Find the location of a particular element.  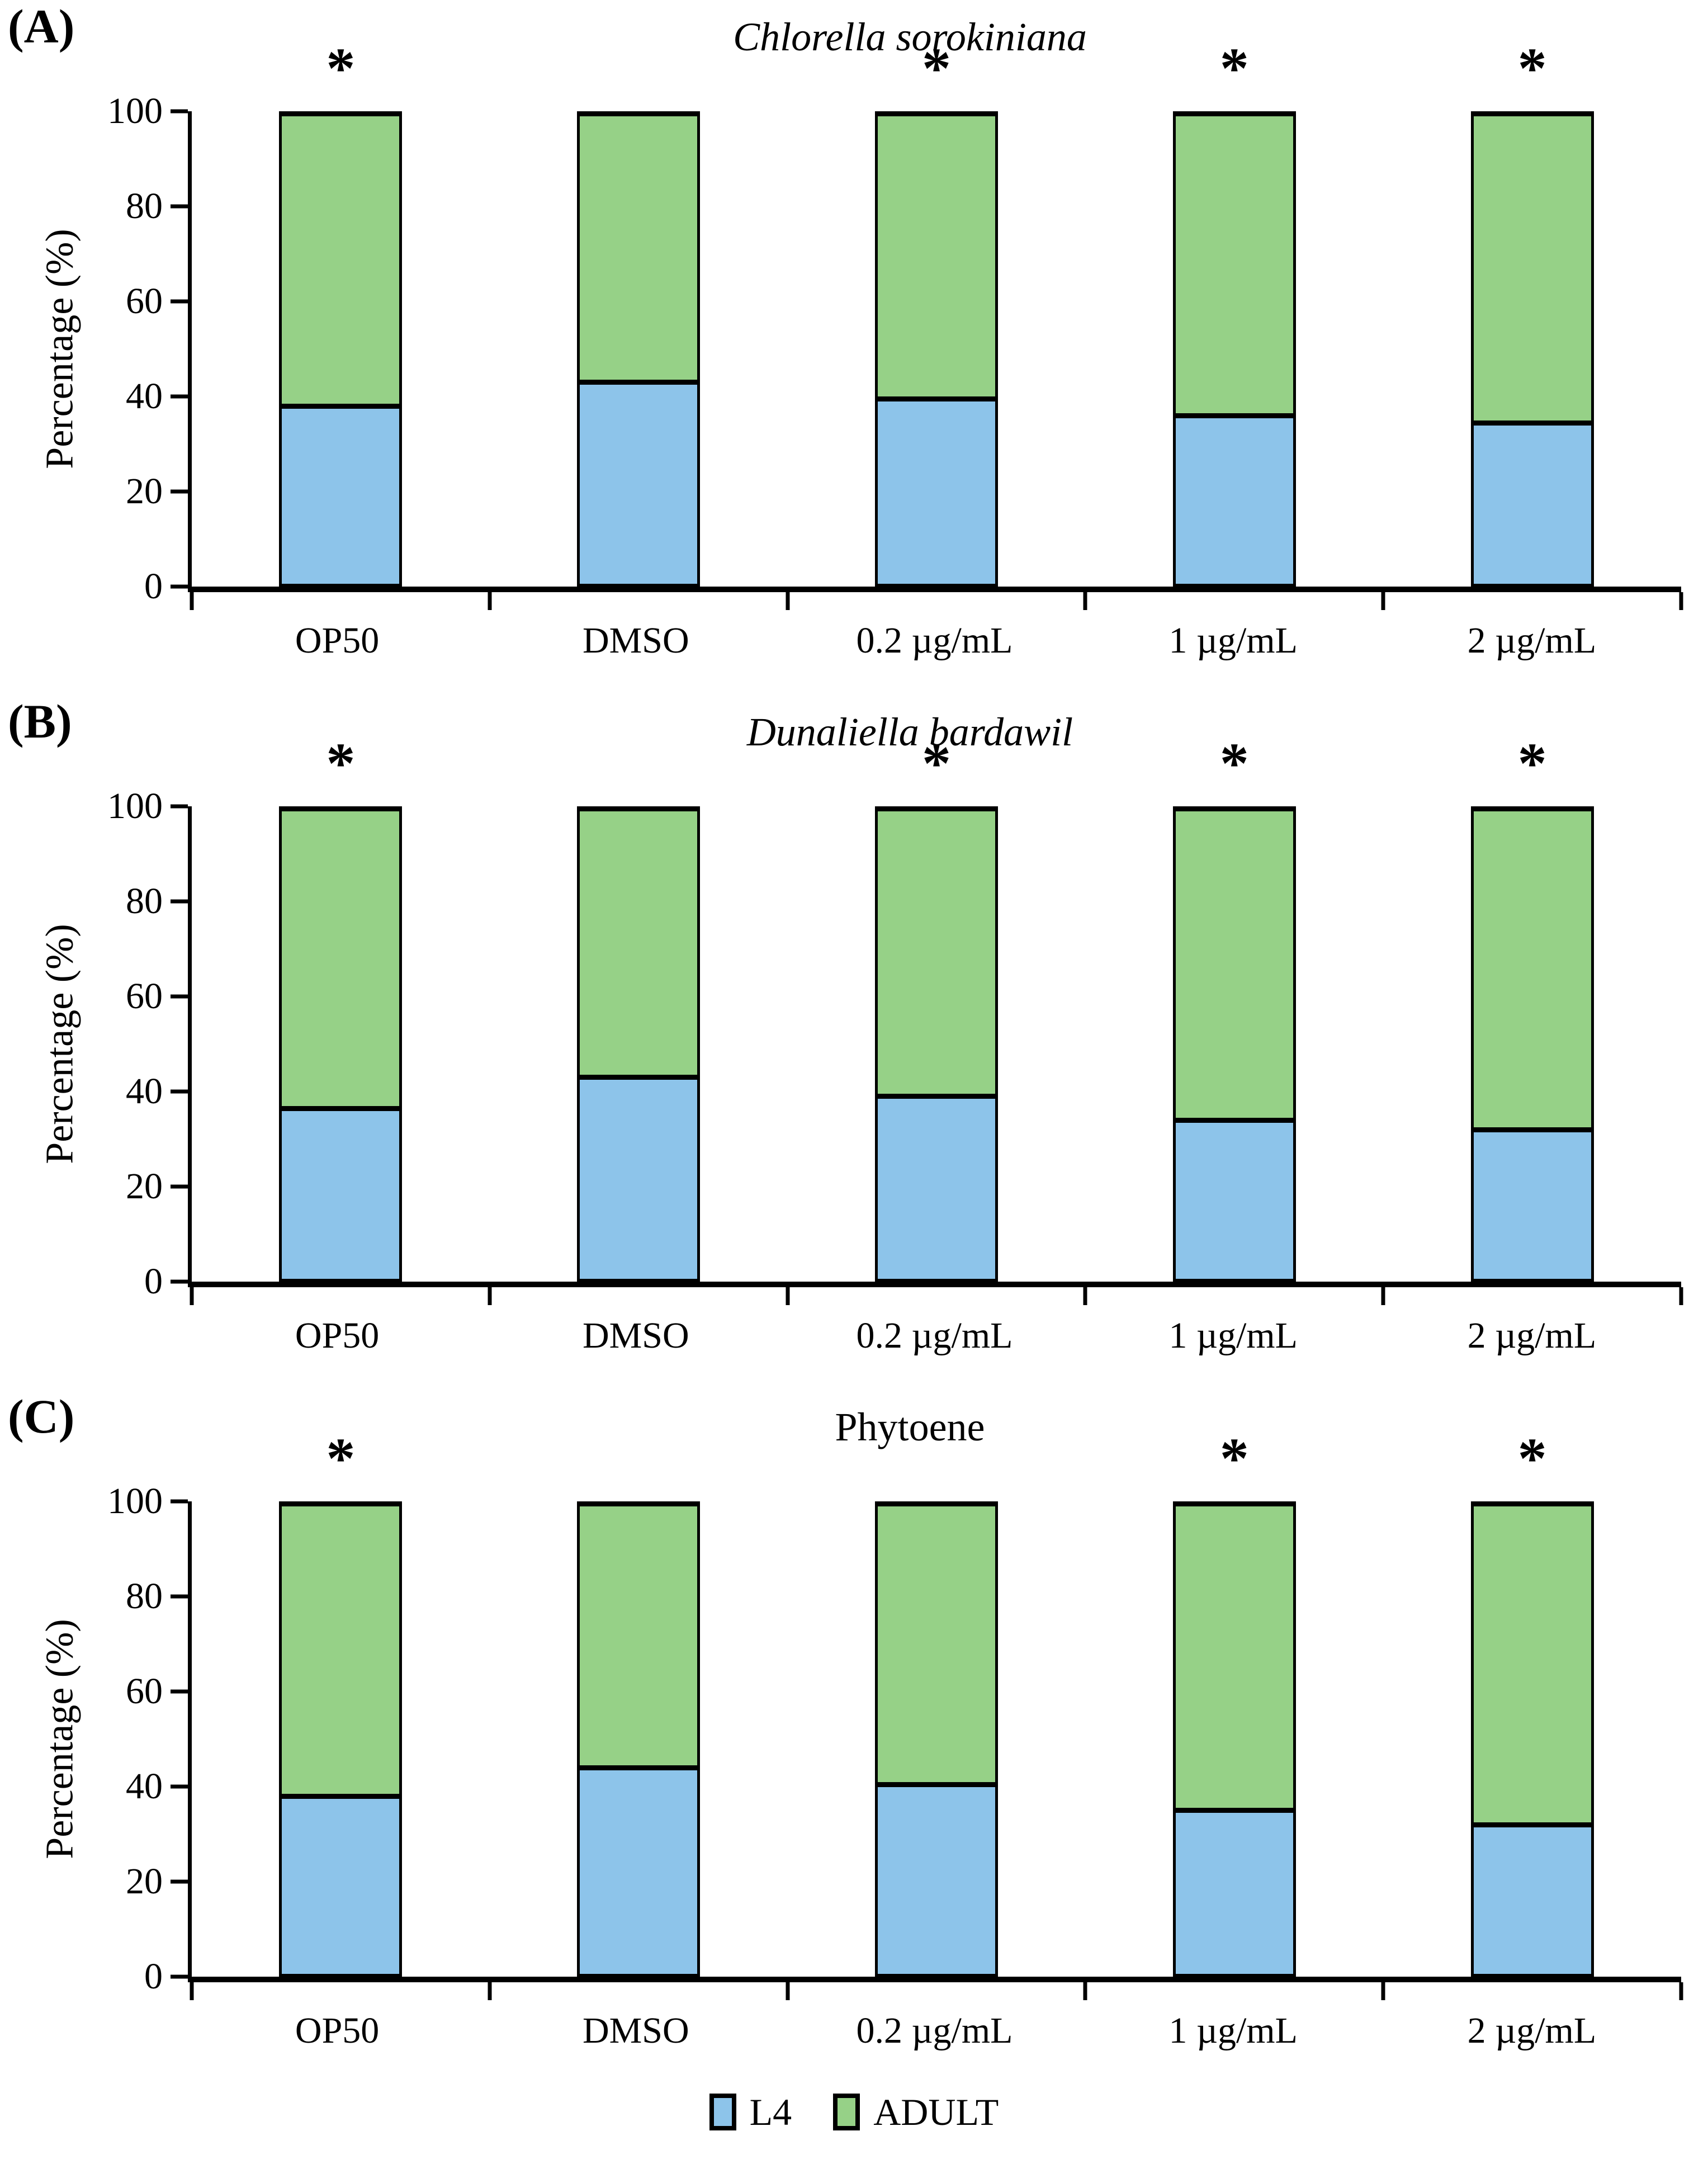

legend: L4 ADULT is located at coordinates (854, 2112).